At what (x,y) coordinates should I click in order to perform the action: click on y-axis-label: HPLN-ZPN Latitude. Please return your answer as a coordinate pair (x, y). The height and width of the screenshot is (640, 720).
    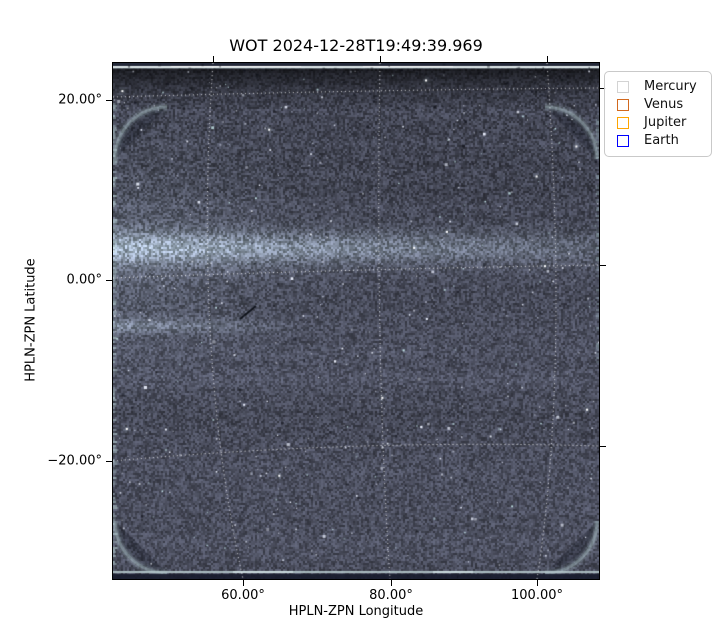
    Looking at the image, I should click on (31, 320).